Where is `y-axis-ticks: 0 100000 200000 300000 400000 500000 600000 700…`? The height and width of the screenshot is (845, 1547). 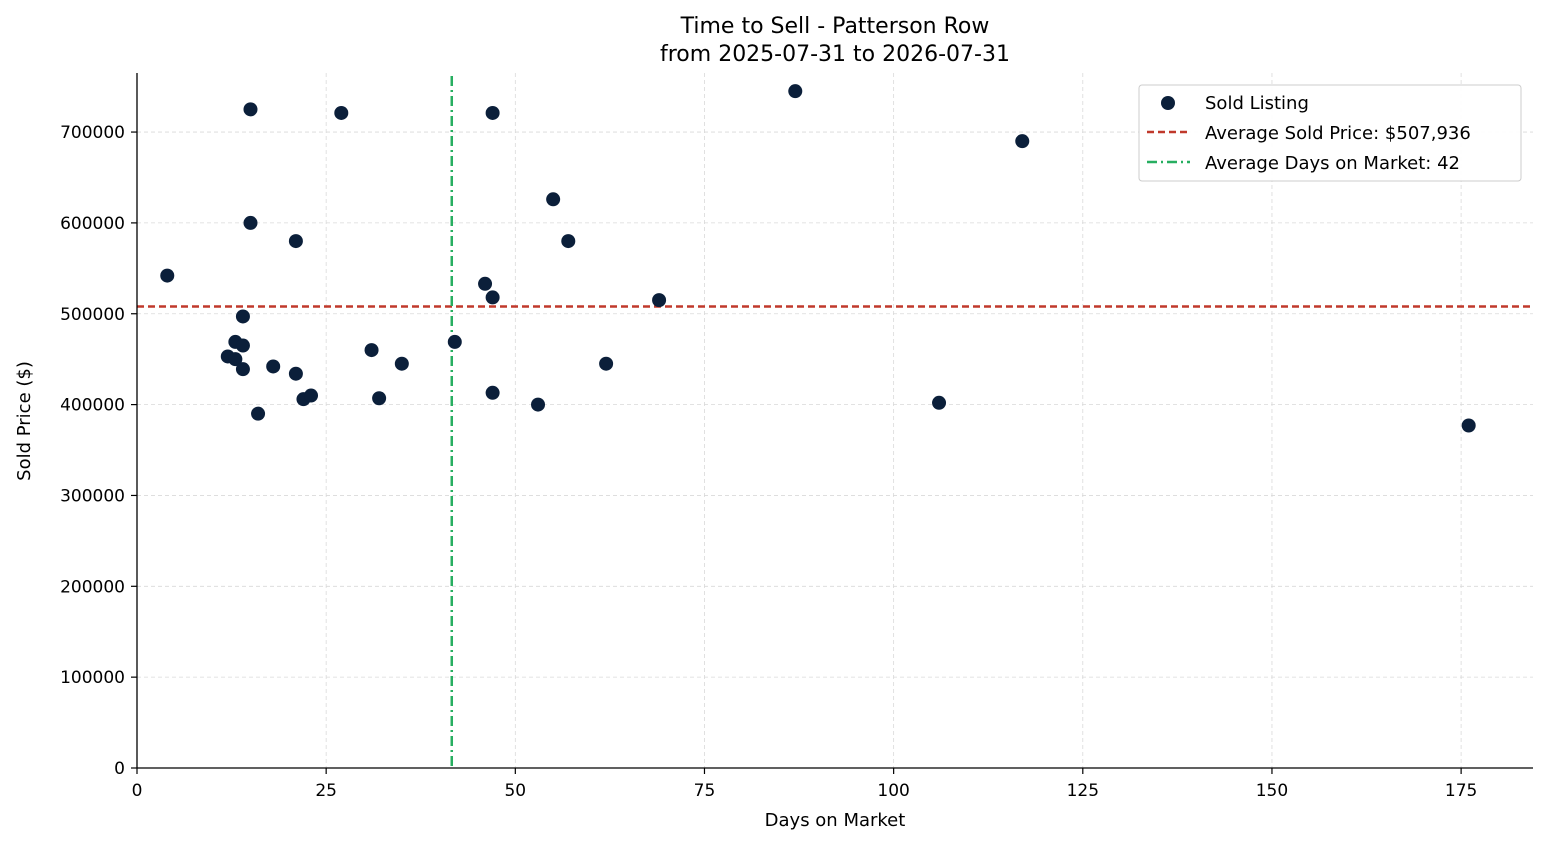 y-axis-ticks: 0 100000 200000 300000 400000 500000 600000 700… is located at coordinates (98, 451).